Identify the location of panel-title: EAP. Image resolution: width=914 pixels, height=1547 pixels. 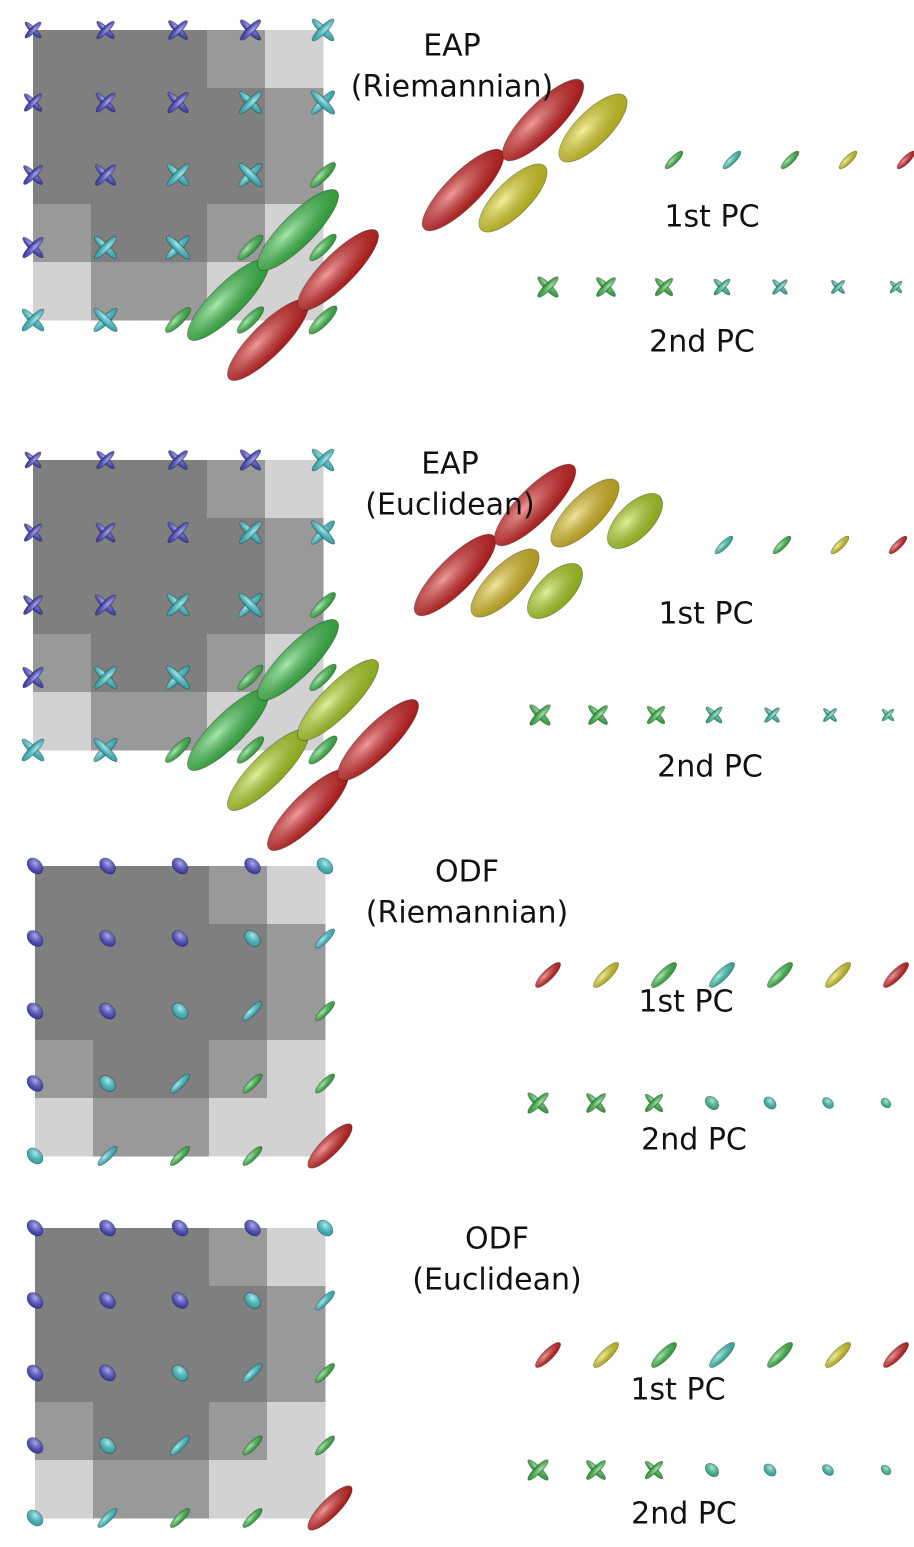
(450, 464).